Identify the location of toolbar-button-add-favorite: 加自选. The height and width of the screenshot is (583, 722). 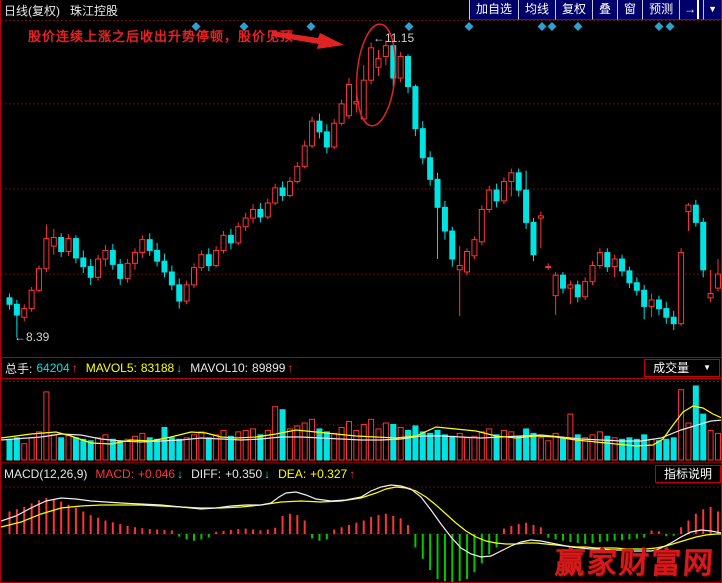
(493, 10).